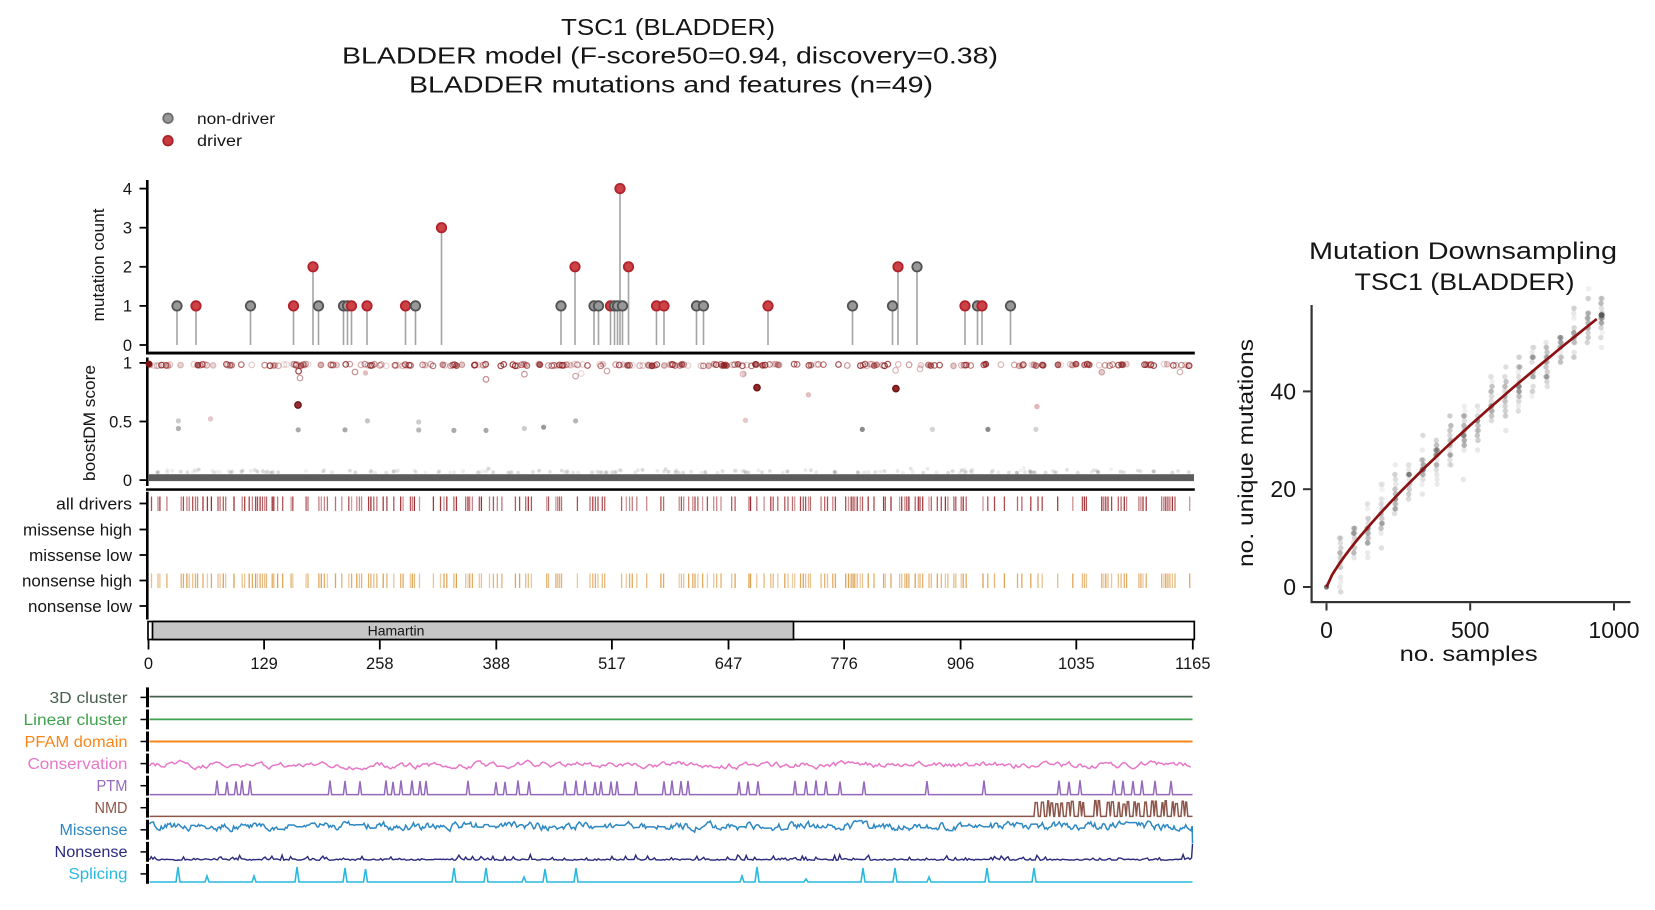 Image resolution: width=1655 pixels, height=910 pixels. Describe the element at coordinates (1613, 630) in the screenshot. I see `svg-text: 1000` at that location.